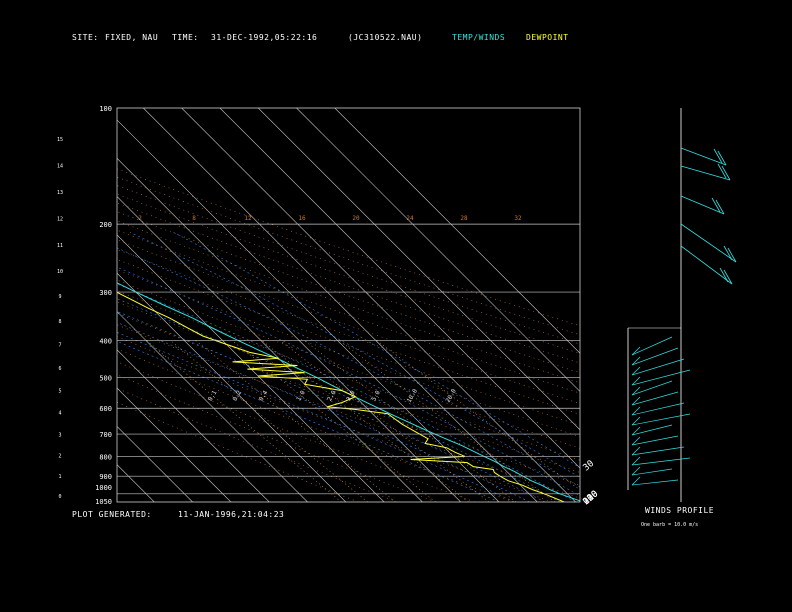 The height and width of the screenshot is (612, 792). Describe the element at coordinates (264, 37) in the screenshot. I see `time-value: 31-DEC-1992,05:22:16` at that location.